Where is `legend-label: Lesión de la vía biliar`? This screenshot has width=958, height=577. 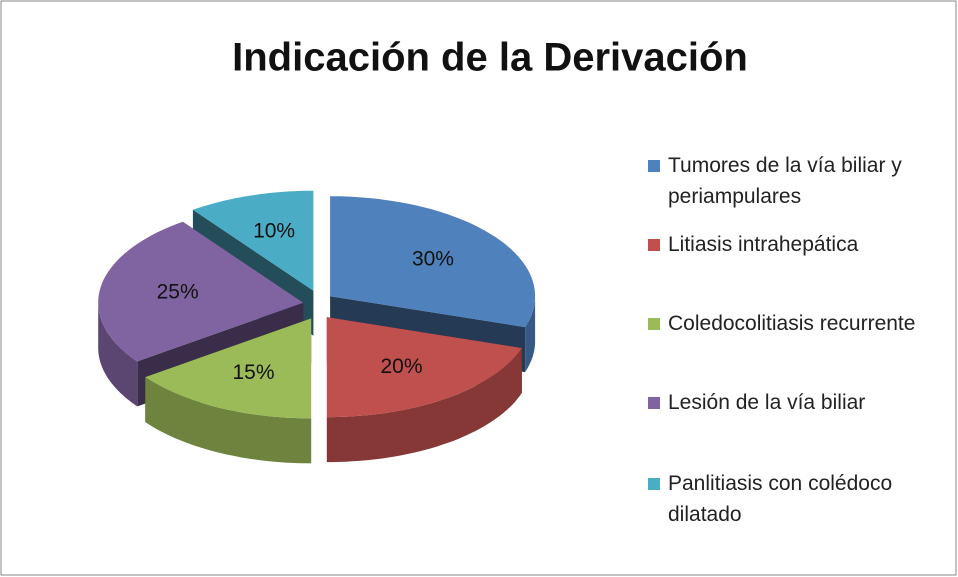 legend-label: Lesión de la vía biliar is located at coordinates (767, 402).